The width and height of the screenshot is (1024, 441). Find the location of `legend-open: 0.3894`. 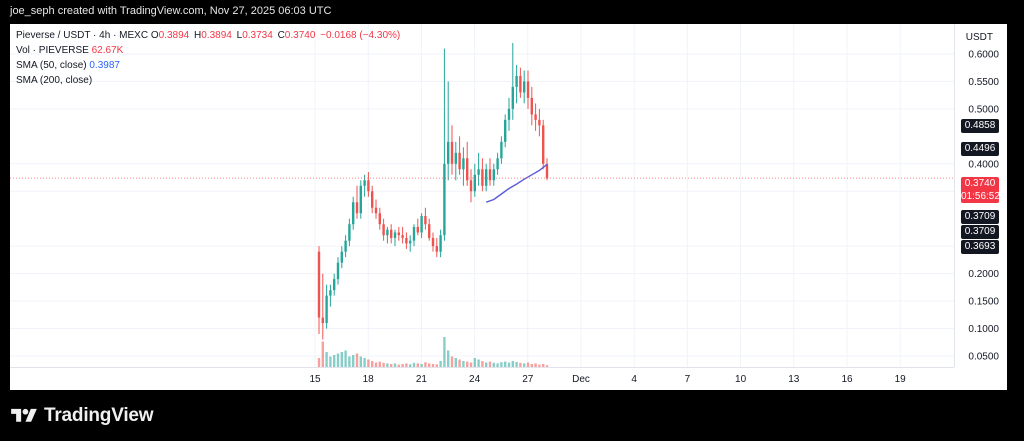

legend-open: 0.3894 is located at coordinates (174, 35).